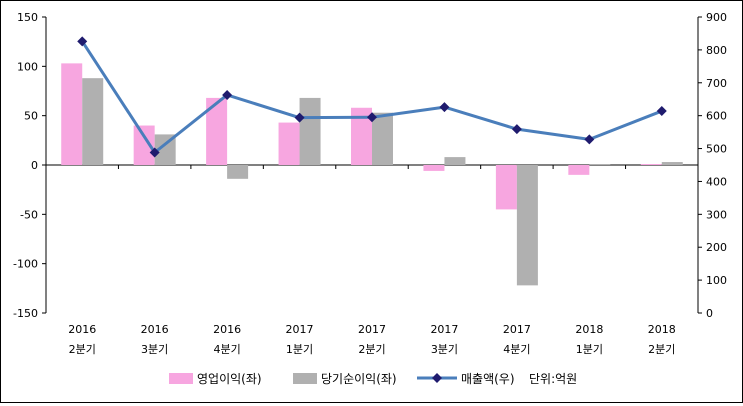 This screenshot has height=406, width=743. What do you see at coordinates (29, 165) in the screenshot?
I see `left-axis-ticks: 150 100 50 0 -50 -100 -150` at bounding box center [29, 165].